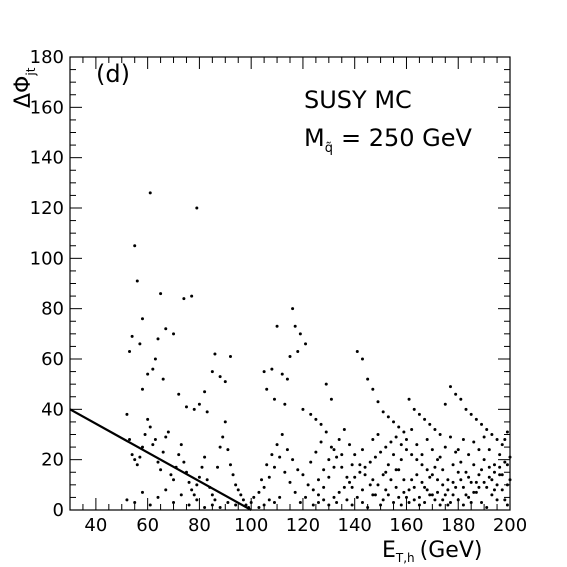  What do you see at coordinates (52, 359) in the screenshot?
I see `y-tick-label: 60` at bounding box center [52, 359].